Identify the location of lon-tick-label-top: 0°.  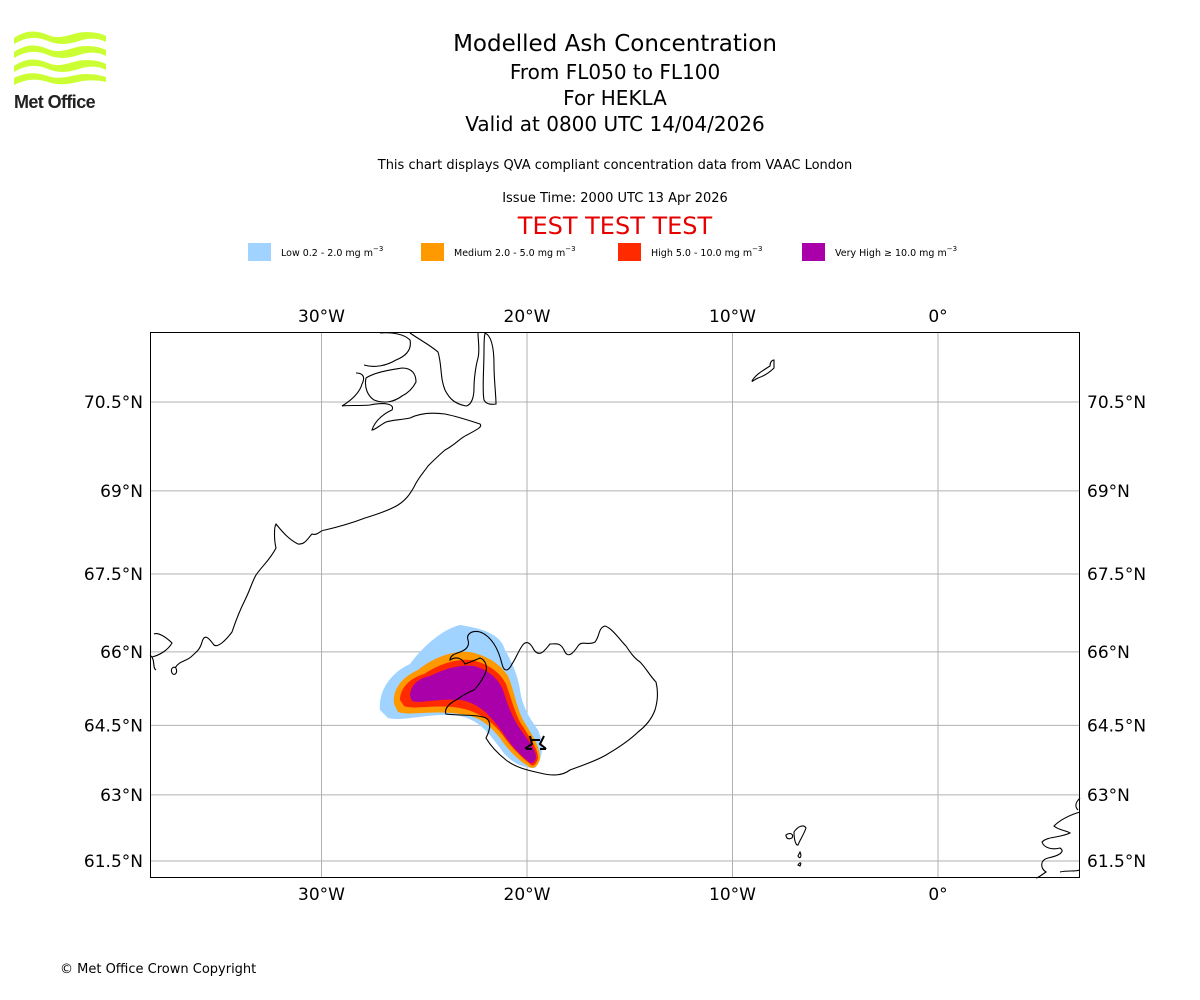
(937, 317).